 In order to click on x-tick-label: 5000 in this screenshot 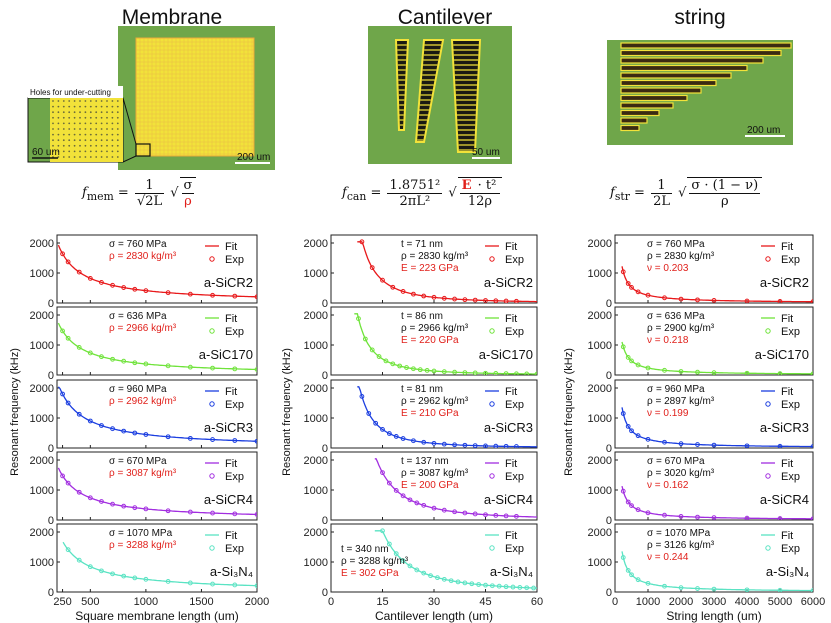, I will do `click(780, 602)`.